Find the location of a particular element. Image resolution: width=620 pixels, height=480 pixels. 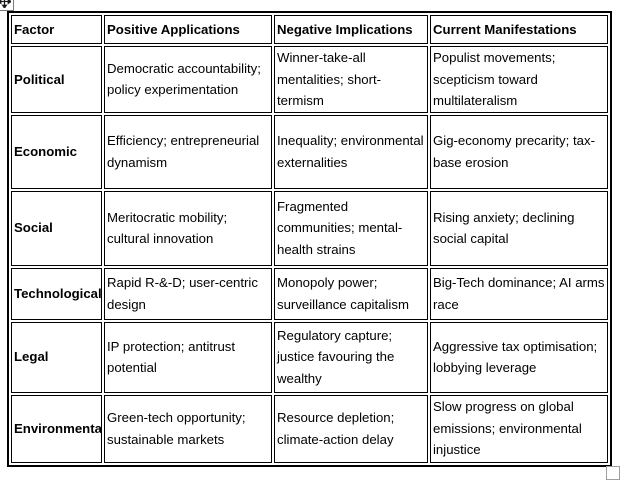

table-resize-handle is located at coordinates (613, 473).